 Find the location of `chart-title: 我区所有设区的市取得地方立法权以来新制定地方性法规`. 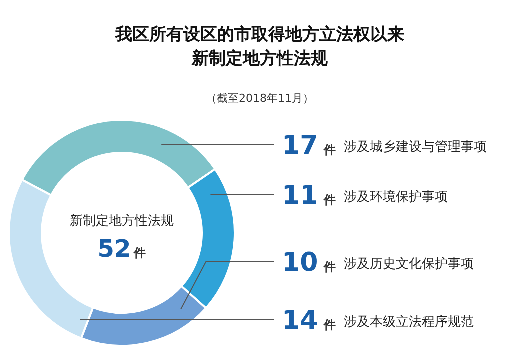

chart-title: 我区所有设区的市取得地方立法权以来新制定地方性法规 is located at coordinates (259, 47).